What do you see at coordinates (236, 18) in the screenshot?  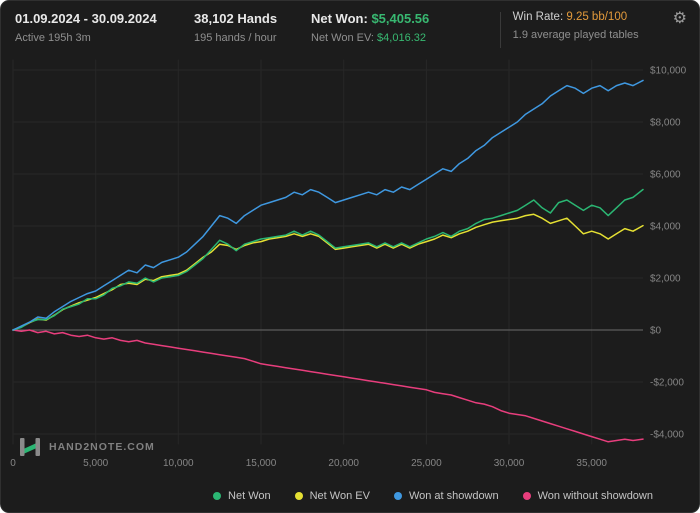 I see `hands-count: 38,102 Hands` at bounding box center [236, 18].